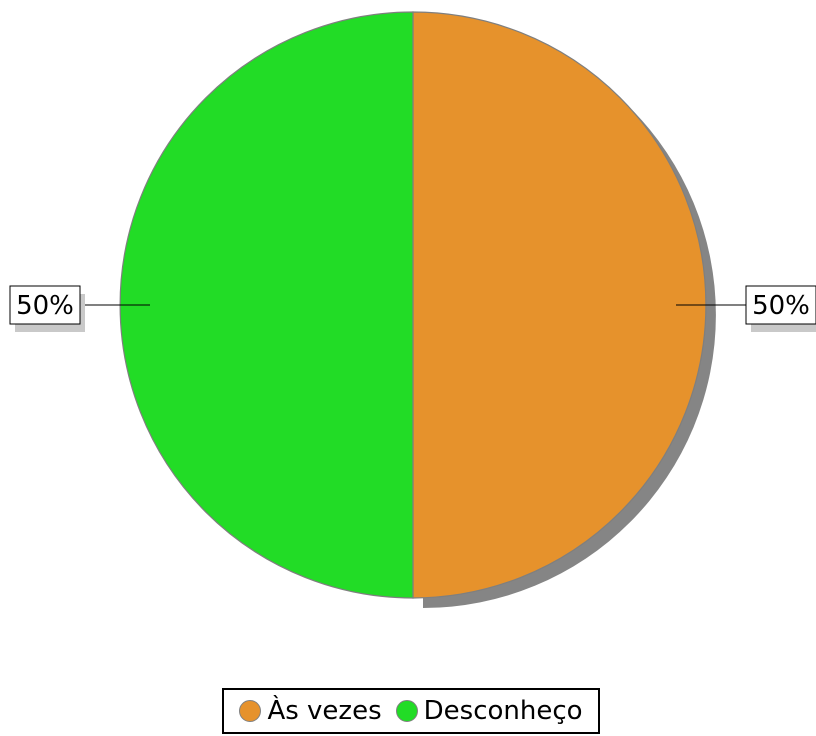 Image resolution: width=816 pixels, height=736 pixels. I want to click on legend: Às vezes Desconheço, so click(411, 711).